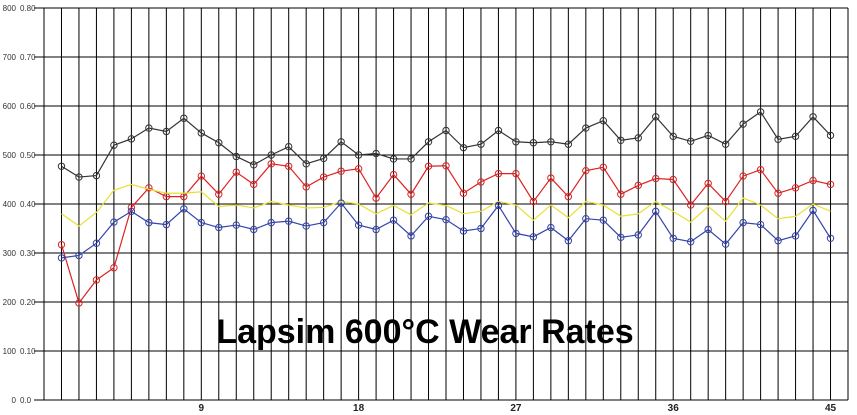  Describe the element at coordinates (359, 408) in the screenshot. I see `x-tick-label: 18` at that location.